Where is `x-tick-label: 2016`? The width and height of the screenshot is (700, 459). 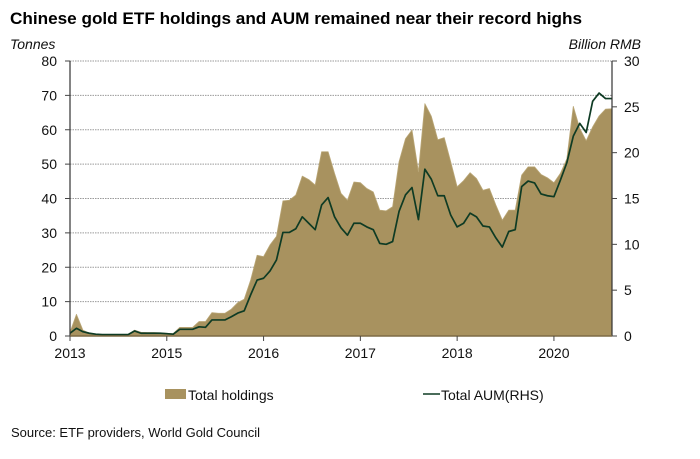
x-tick-label: 2016 is located at coordinates (263, 353).